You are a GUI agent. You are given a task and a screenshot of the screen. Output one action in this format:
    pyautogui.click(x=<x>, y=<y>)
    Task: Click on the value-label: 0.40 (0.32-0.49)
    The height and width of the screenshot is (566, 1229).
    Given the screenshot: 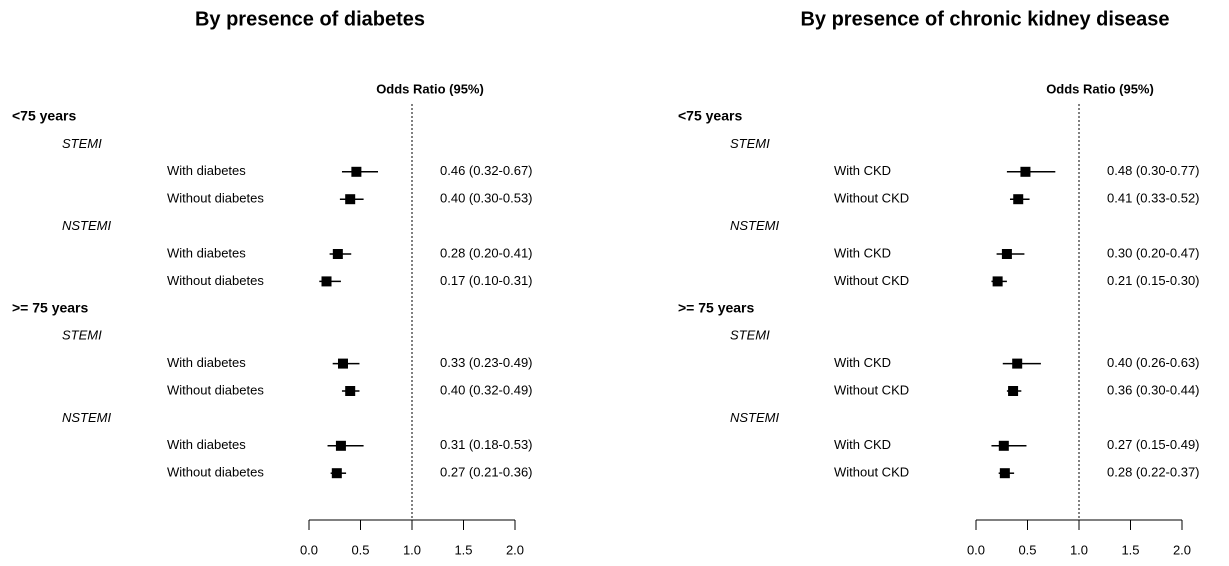 What is the action you would take?
    pyautogui.click(x=486, y=389)
    